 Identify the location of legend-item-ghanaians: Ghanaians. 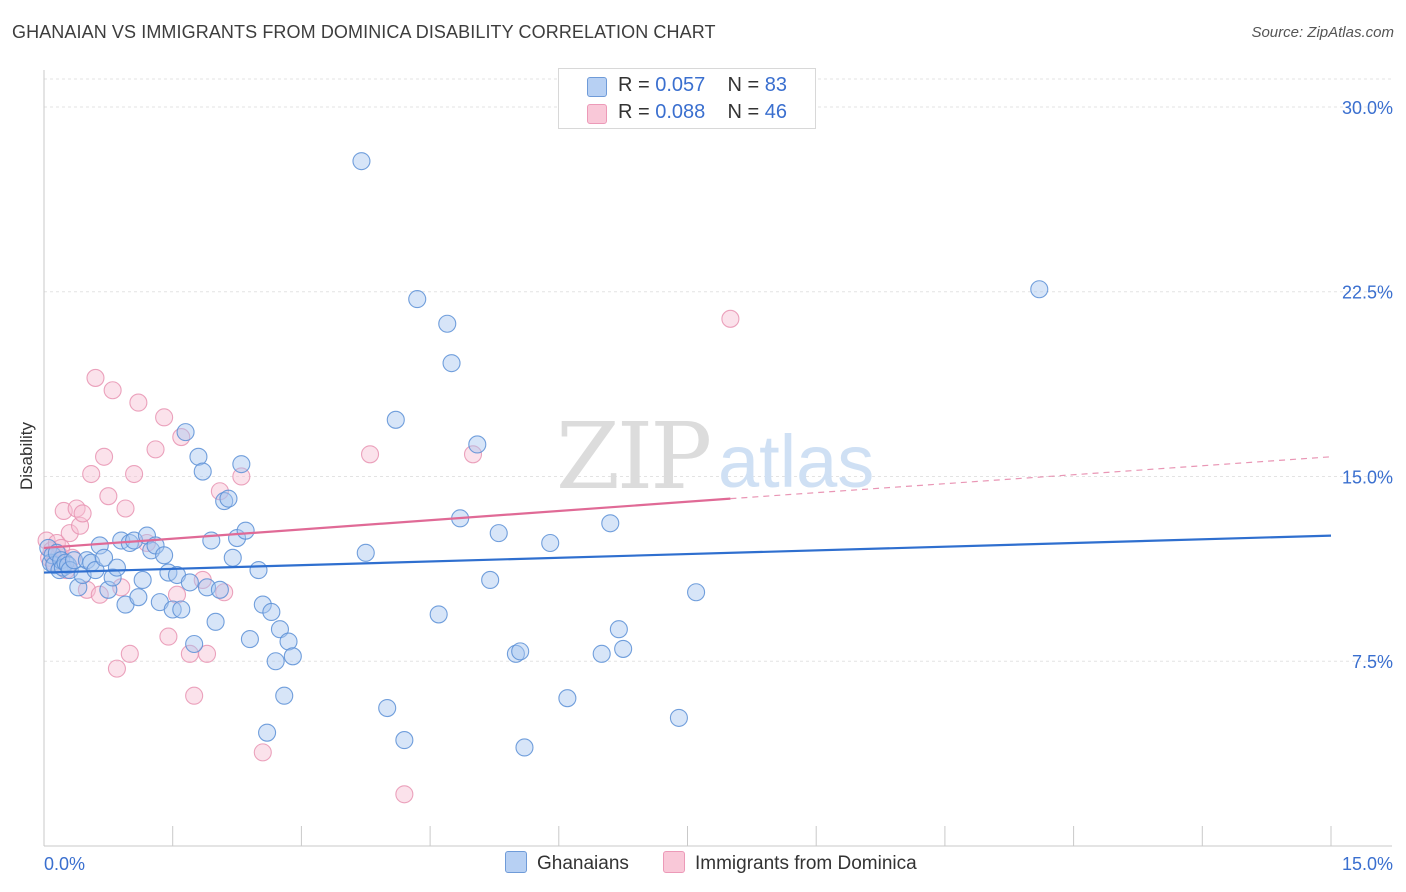
(567, 863).